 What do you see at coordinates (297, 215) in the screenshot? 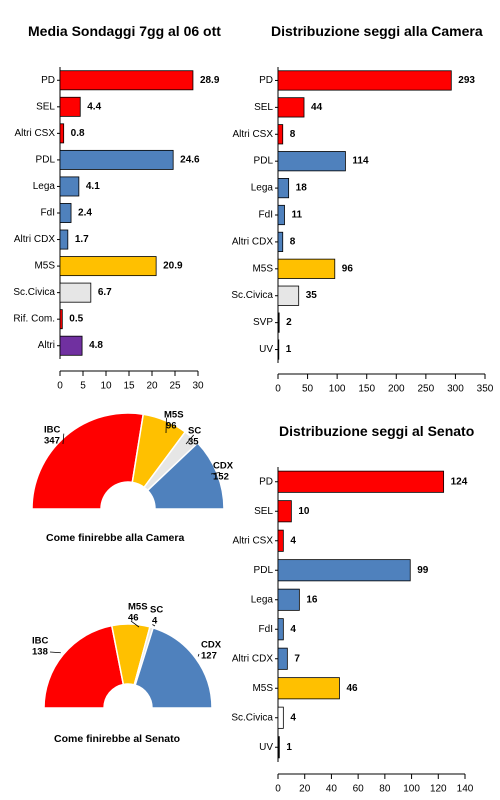
I see `value-label: 11` at bounding box center [297, 215].